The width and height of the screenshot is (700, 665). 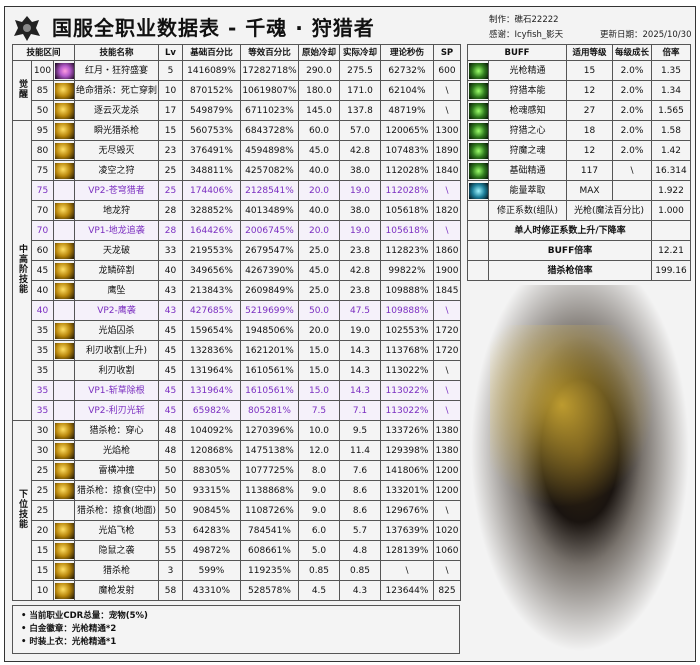 What do you see at coordinates (211, 110) in the screenshot?
I see `skill-base: 549879%` at bounding box center [211, 110].